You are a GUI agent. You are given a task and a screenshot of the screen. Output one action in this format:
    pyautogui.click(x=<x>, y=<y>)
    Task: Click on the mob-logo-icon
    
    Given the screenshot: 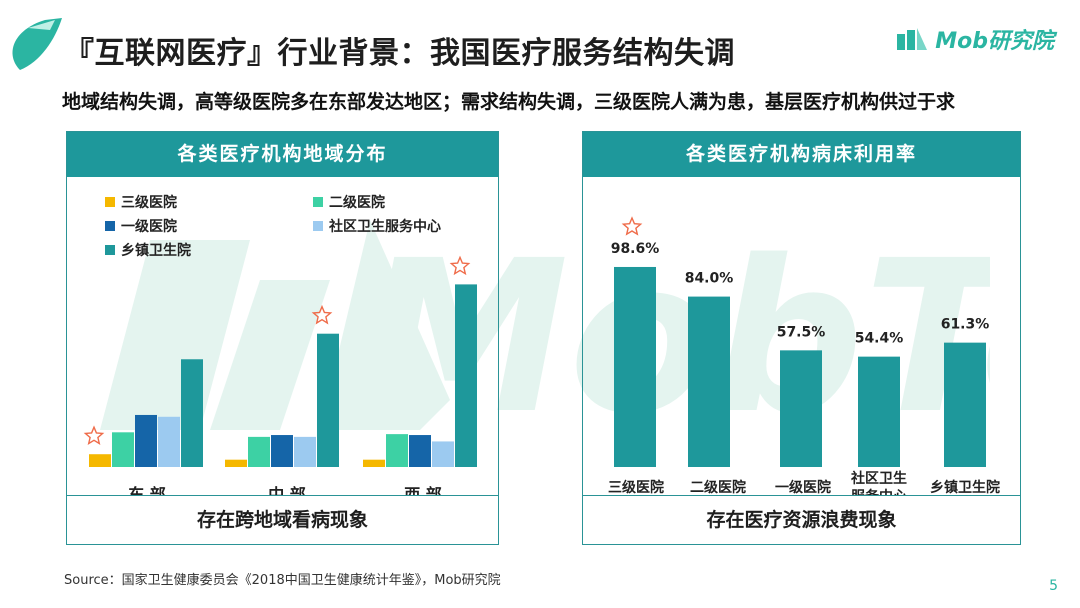 What is the action you would take?
    pyautogui.click(x=912, y=39)
    